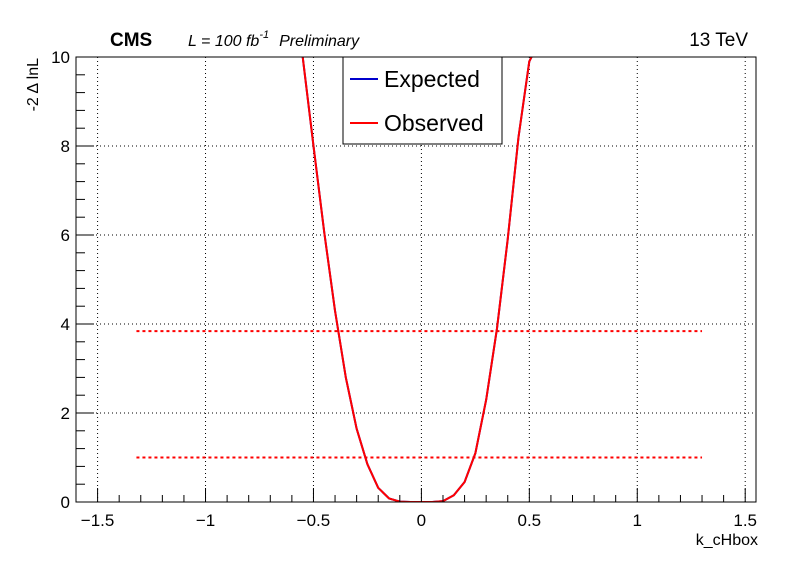 Image resolution: width=798 pixels, height=576 pixels. Describe the element at coordinates (33, 84) in the screenshot. I see `y-axis-title: -2 Δ lnL` at that location.